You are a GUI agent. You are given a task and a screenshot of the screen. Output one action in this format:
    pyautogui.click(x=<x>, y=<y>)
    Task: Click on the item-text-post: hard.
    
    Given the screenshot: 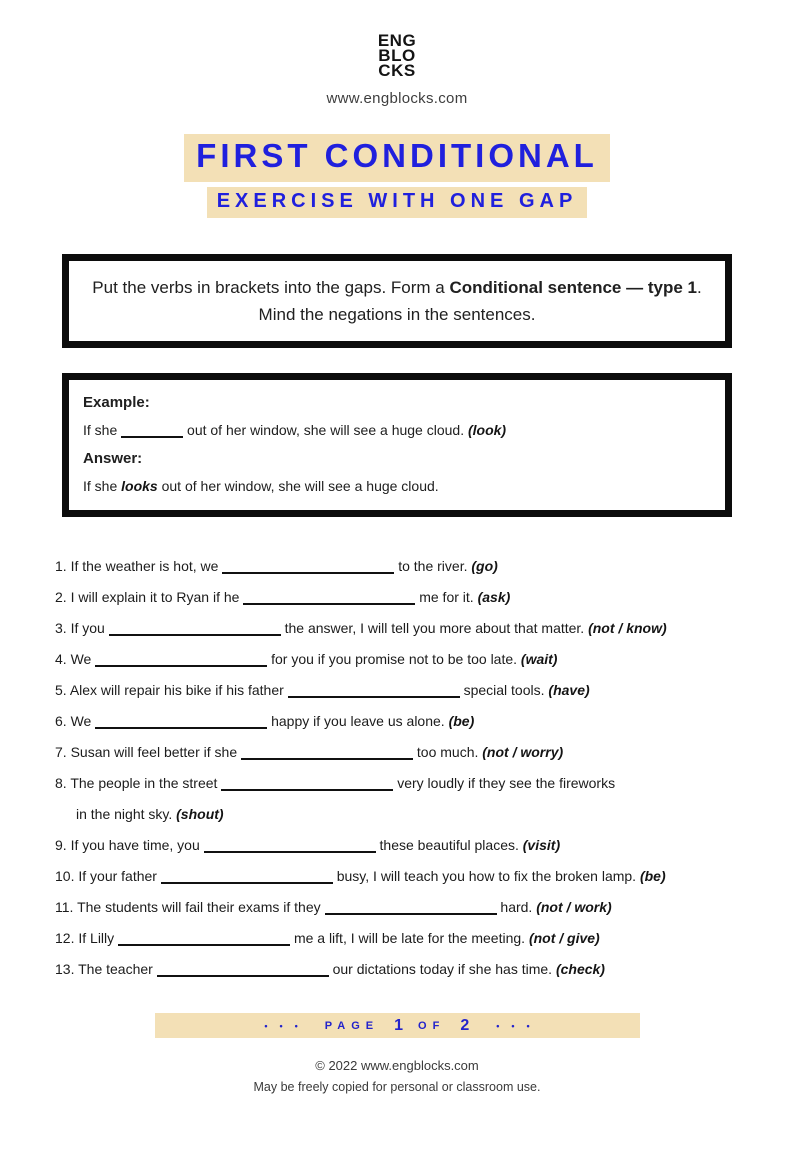 What is the action you would take?
    pyautogui.click(x=516, y=907)
    